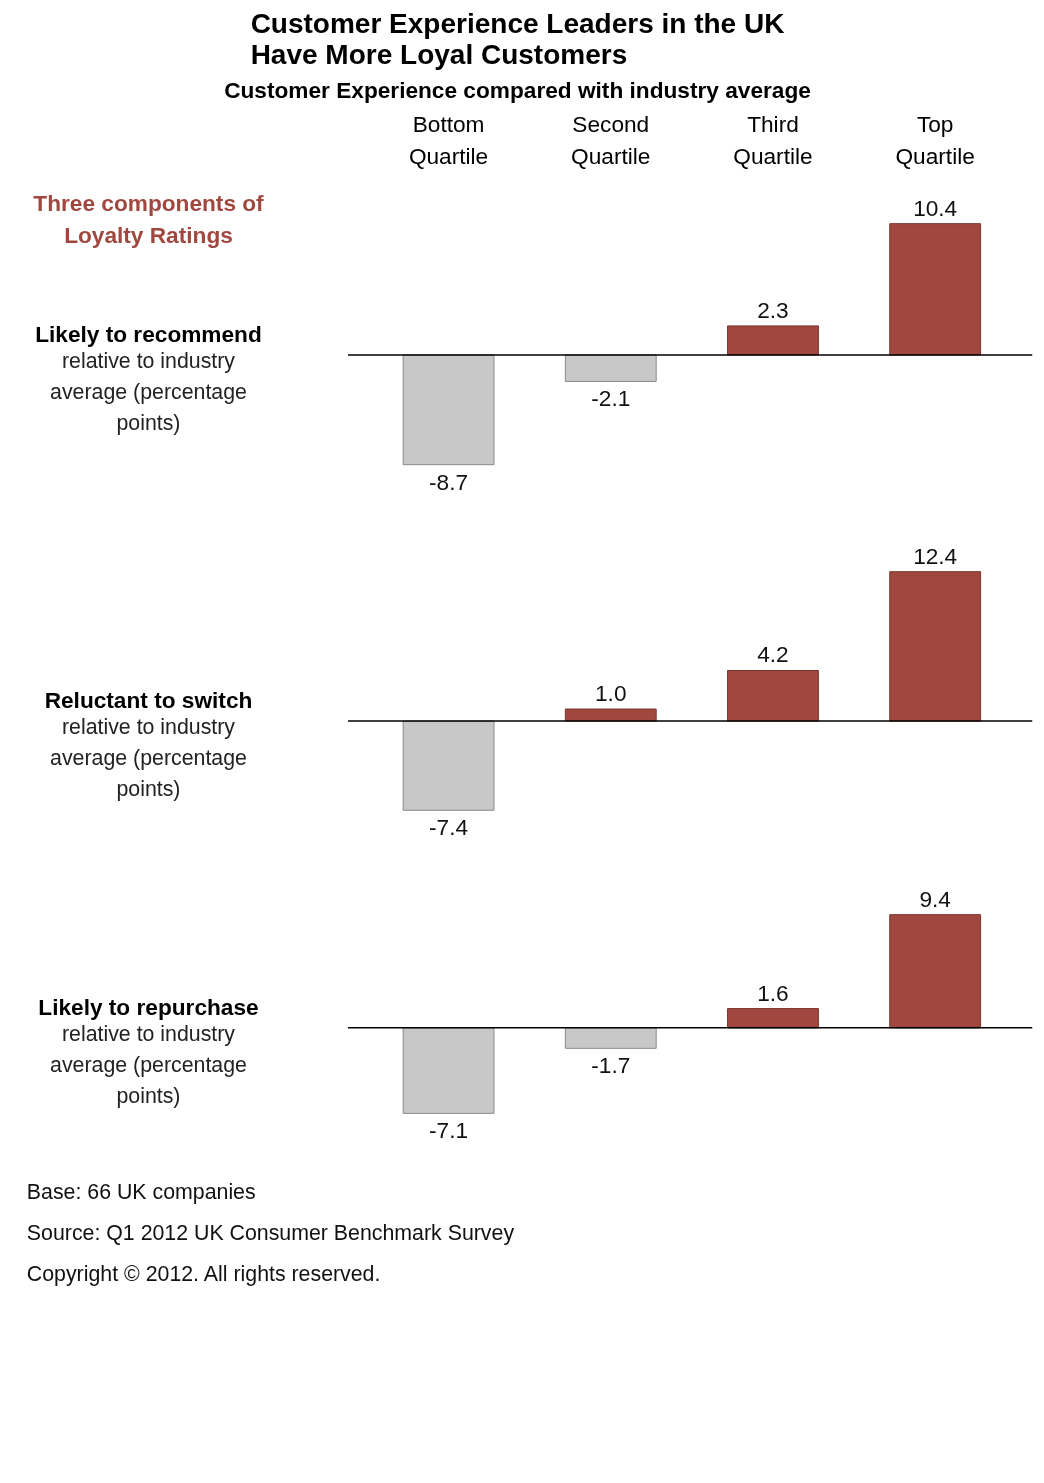 The width and height of the screenshot is (1044, 1483). I want to click on text: Copyright © 2012. All rights reserved., so click(203, 1273).